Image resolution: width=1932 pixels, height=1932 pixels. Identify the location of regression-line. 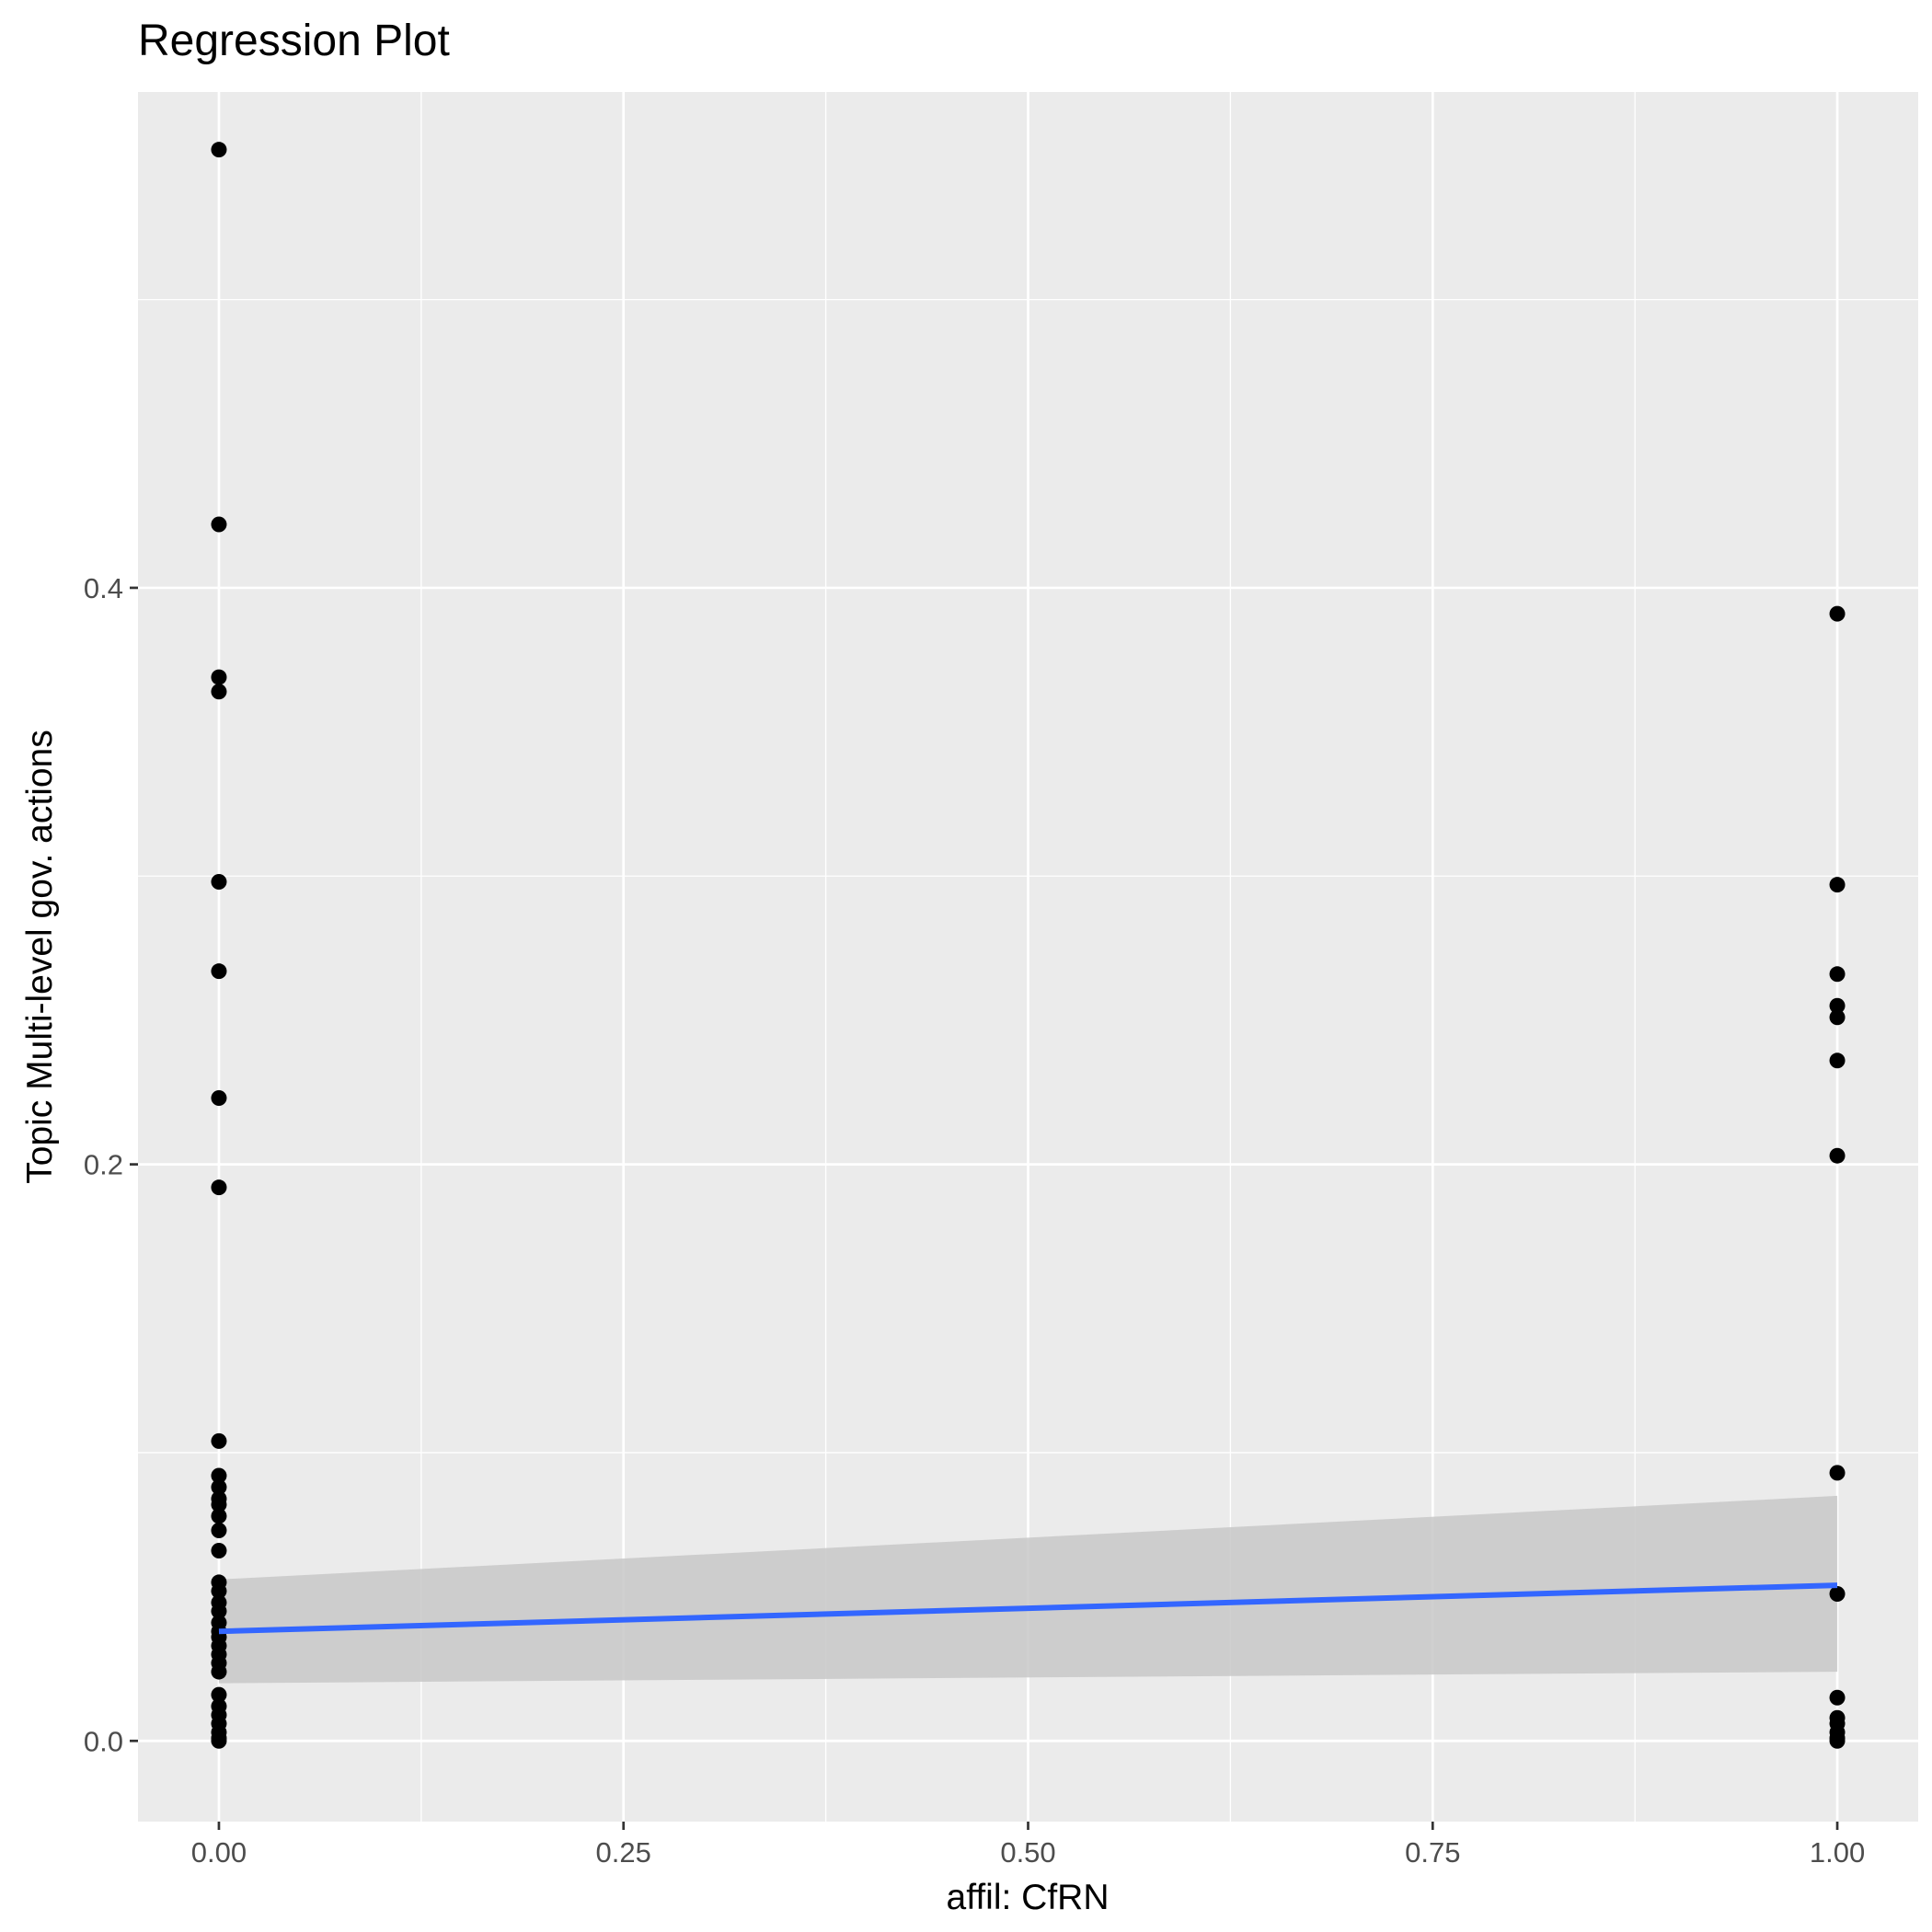
(1028, 1608).